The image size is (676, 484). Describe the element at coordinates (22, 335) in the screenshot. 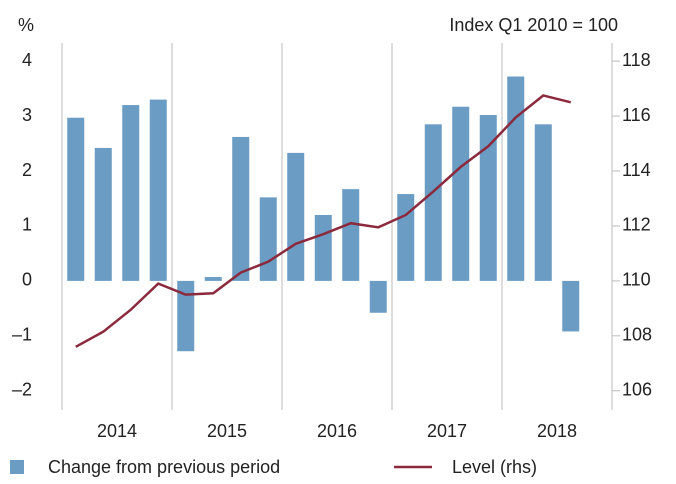

I see `y-tick-label: –1` at that location.